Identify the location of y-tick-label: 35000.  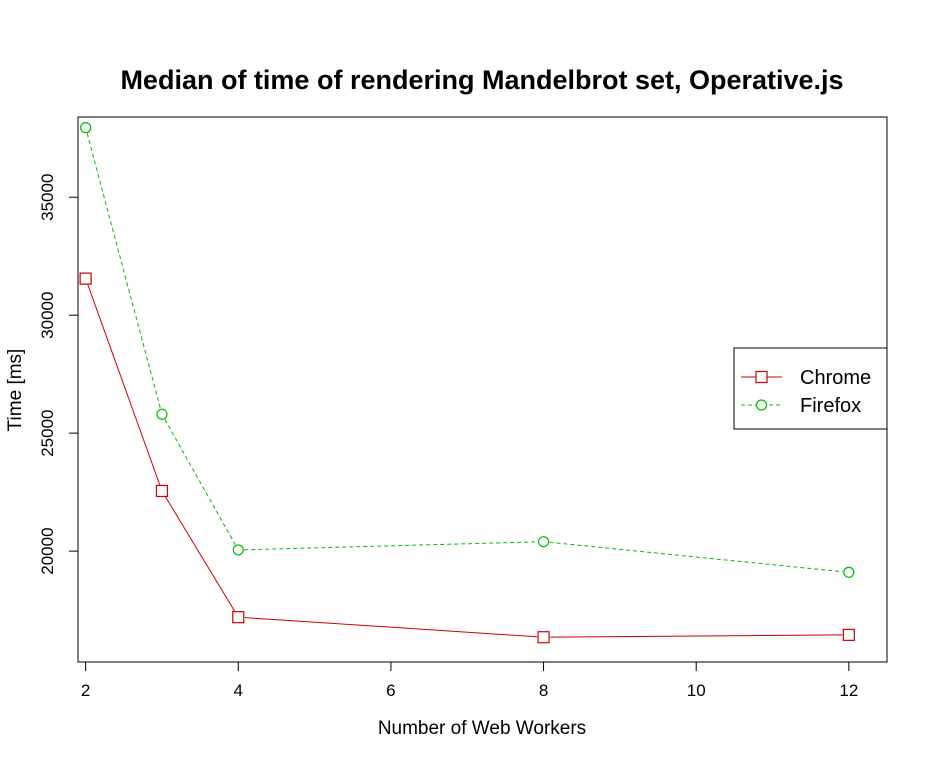
(47, 197).